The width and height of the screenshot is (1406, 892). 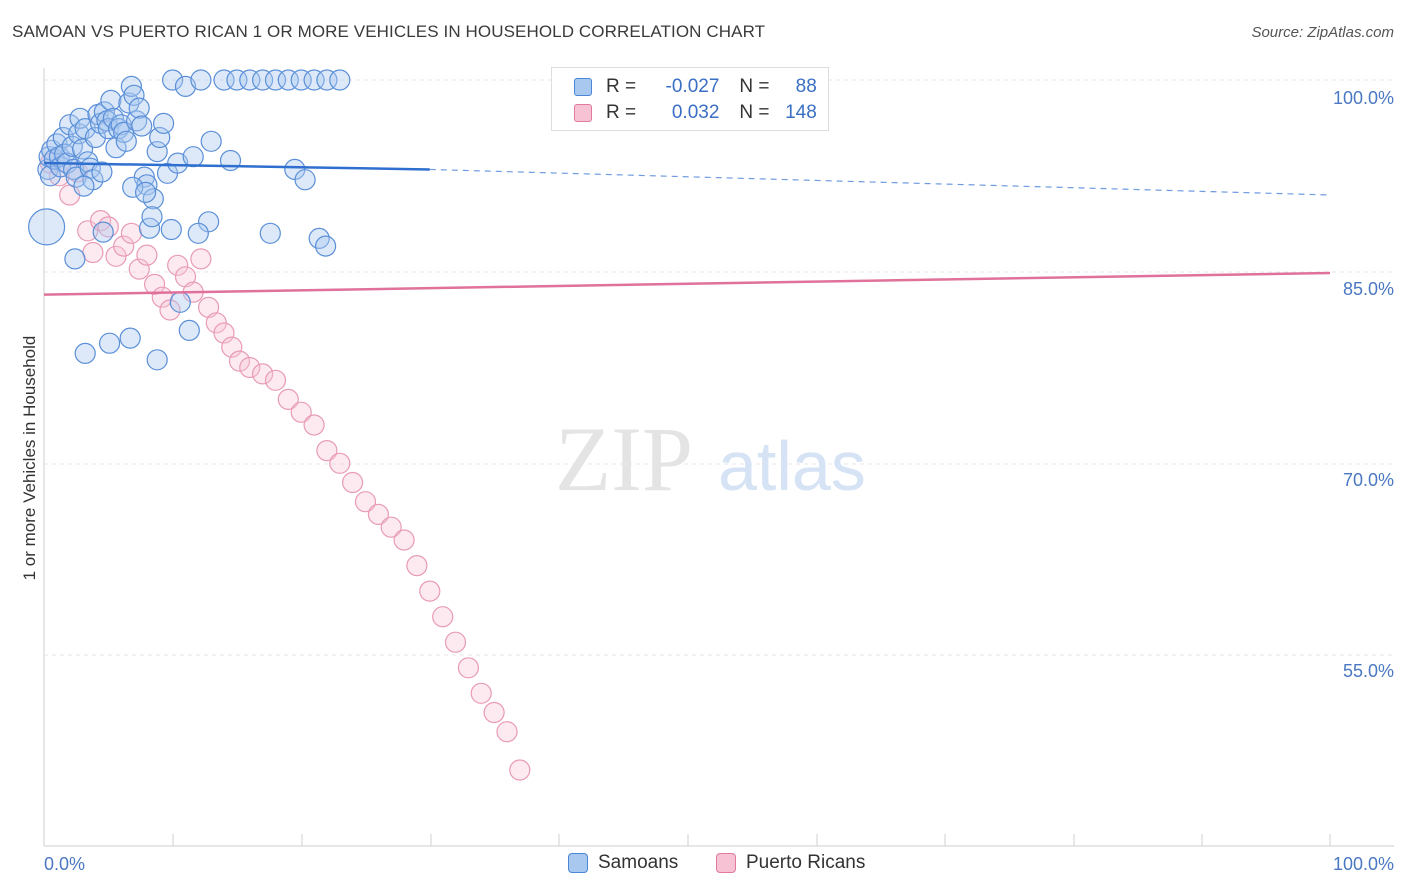 I want to click on legend-row-puerto-ricans: R = 0.032 N = 148, so click(x=695, y=113).